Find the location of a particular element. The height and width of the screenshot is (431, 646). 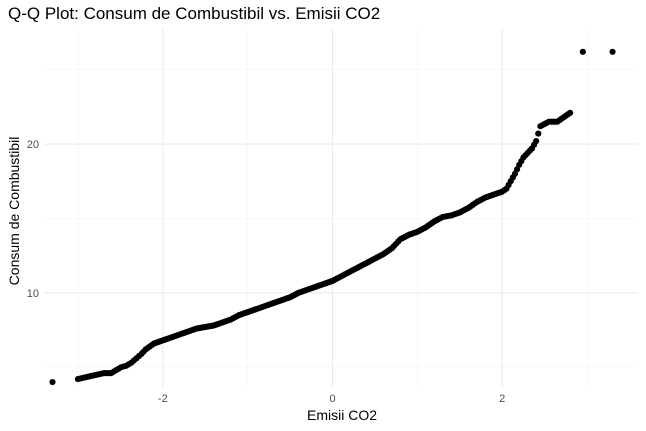

y-axis-title: Consum de Combustibil is located at coordinates (14, 211).